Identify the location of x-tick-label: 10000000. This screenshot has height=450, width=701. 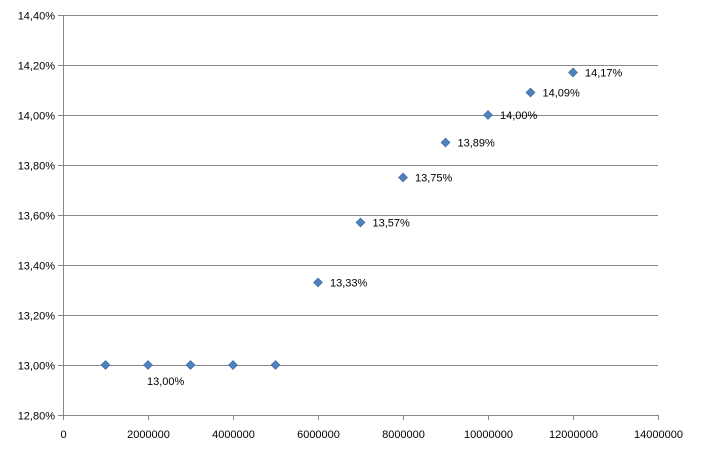
(488, 435).